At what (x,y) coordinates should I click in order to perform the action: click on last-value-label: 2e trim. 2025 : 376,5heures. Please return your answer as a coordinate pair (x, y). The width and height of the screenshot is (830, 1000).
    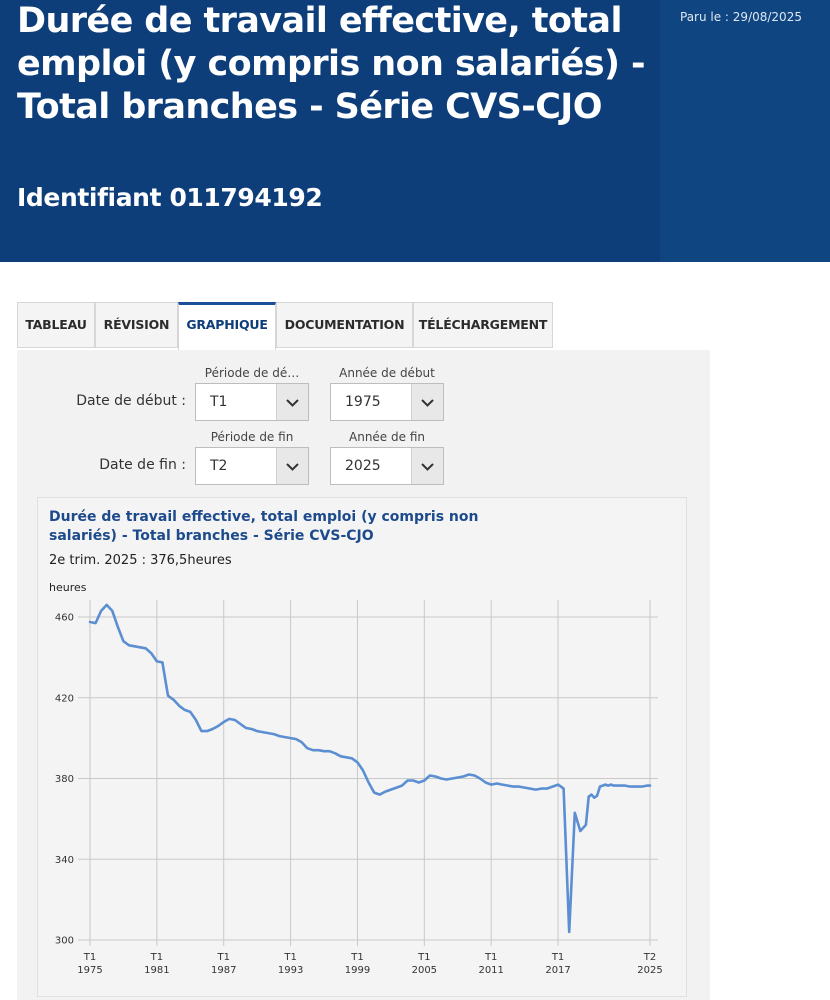
    Looking at the image, I should click on (140, 560).